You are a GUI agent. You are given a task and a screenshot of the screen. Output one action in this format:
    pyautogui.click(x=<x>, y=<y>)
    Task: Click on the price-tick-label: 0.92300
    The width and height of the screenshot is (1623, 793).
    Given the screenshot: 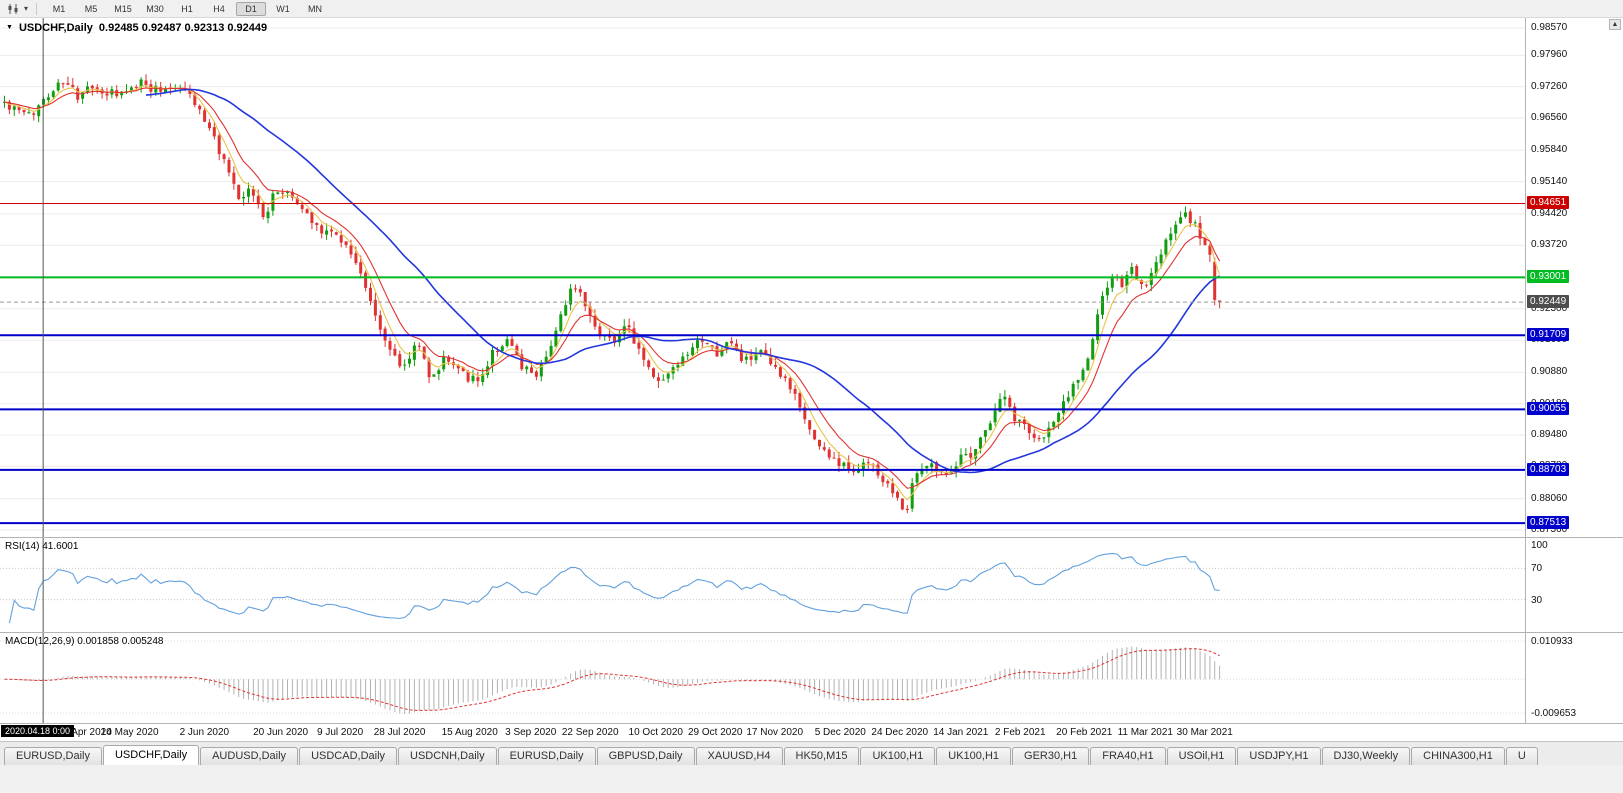 What is the action you would take?
    pyautogui.click(x=1549, y=308)
    